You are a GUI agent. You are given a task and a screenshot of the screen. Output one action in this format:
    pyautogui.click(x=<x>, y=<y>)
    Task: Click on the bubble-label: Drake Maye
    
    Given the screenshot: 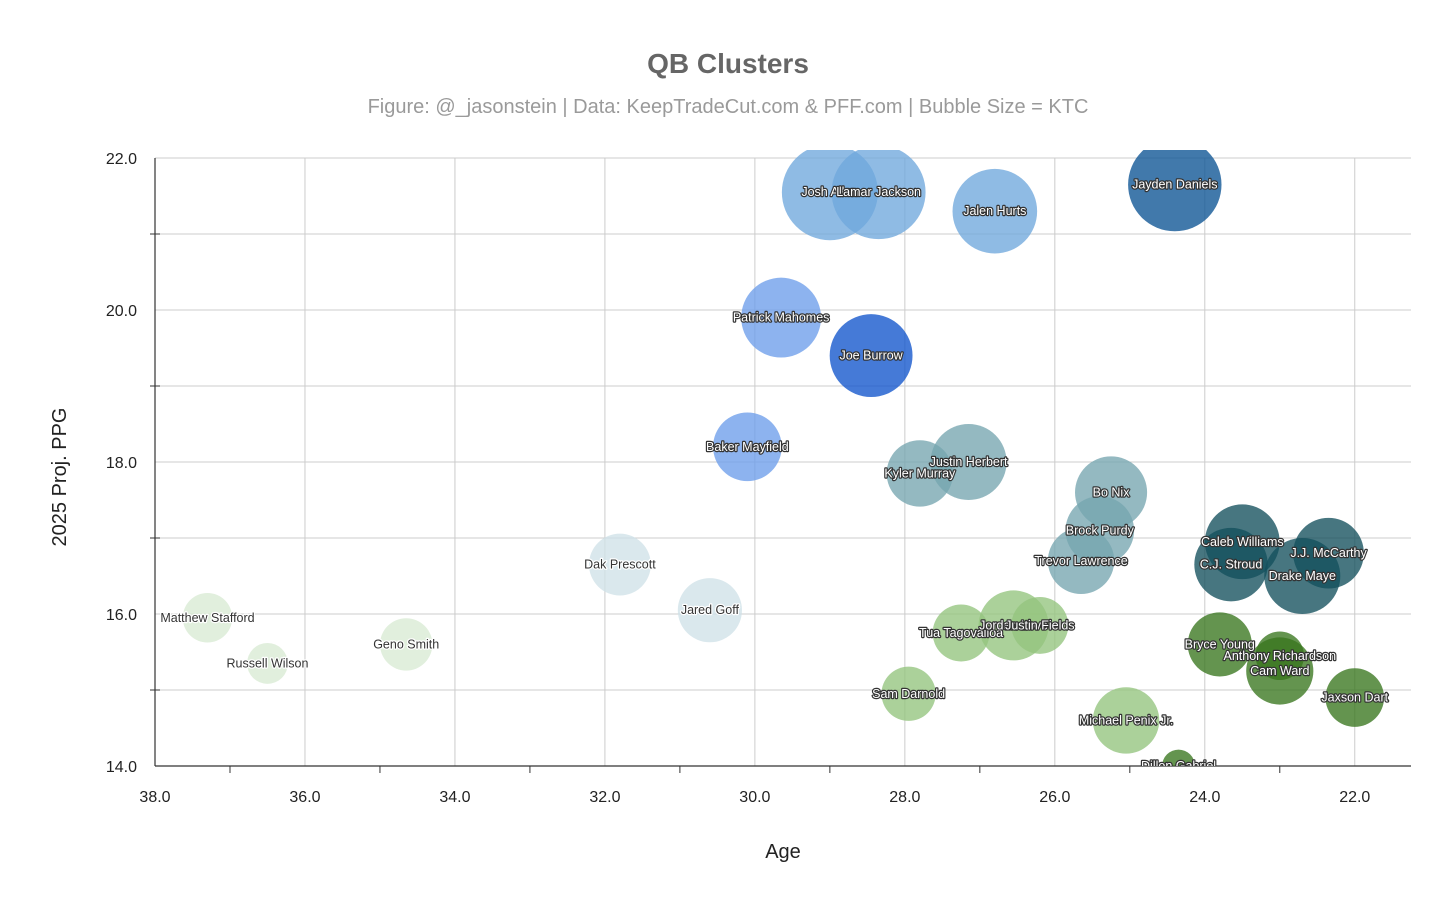 What is the action you would take?
    pyautogui.click(x=1302, y=576)
    